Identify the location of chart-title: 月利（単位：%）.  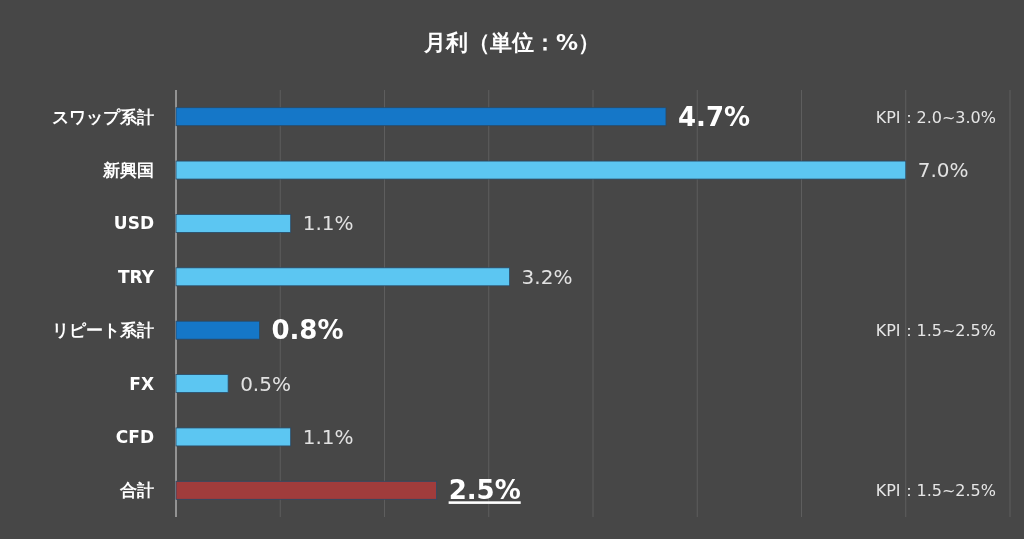
(511, 42).